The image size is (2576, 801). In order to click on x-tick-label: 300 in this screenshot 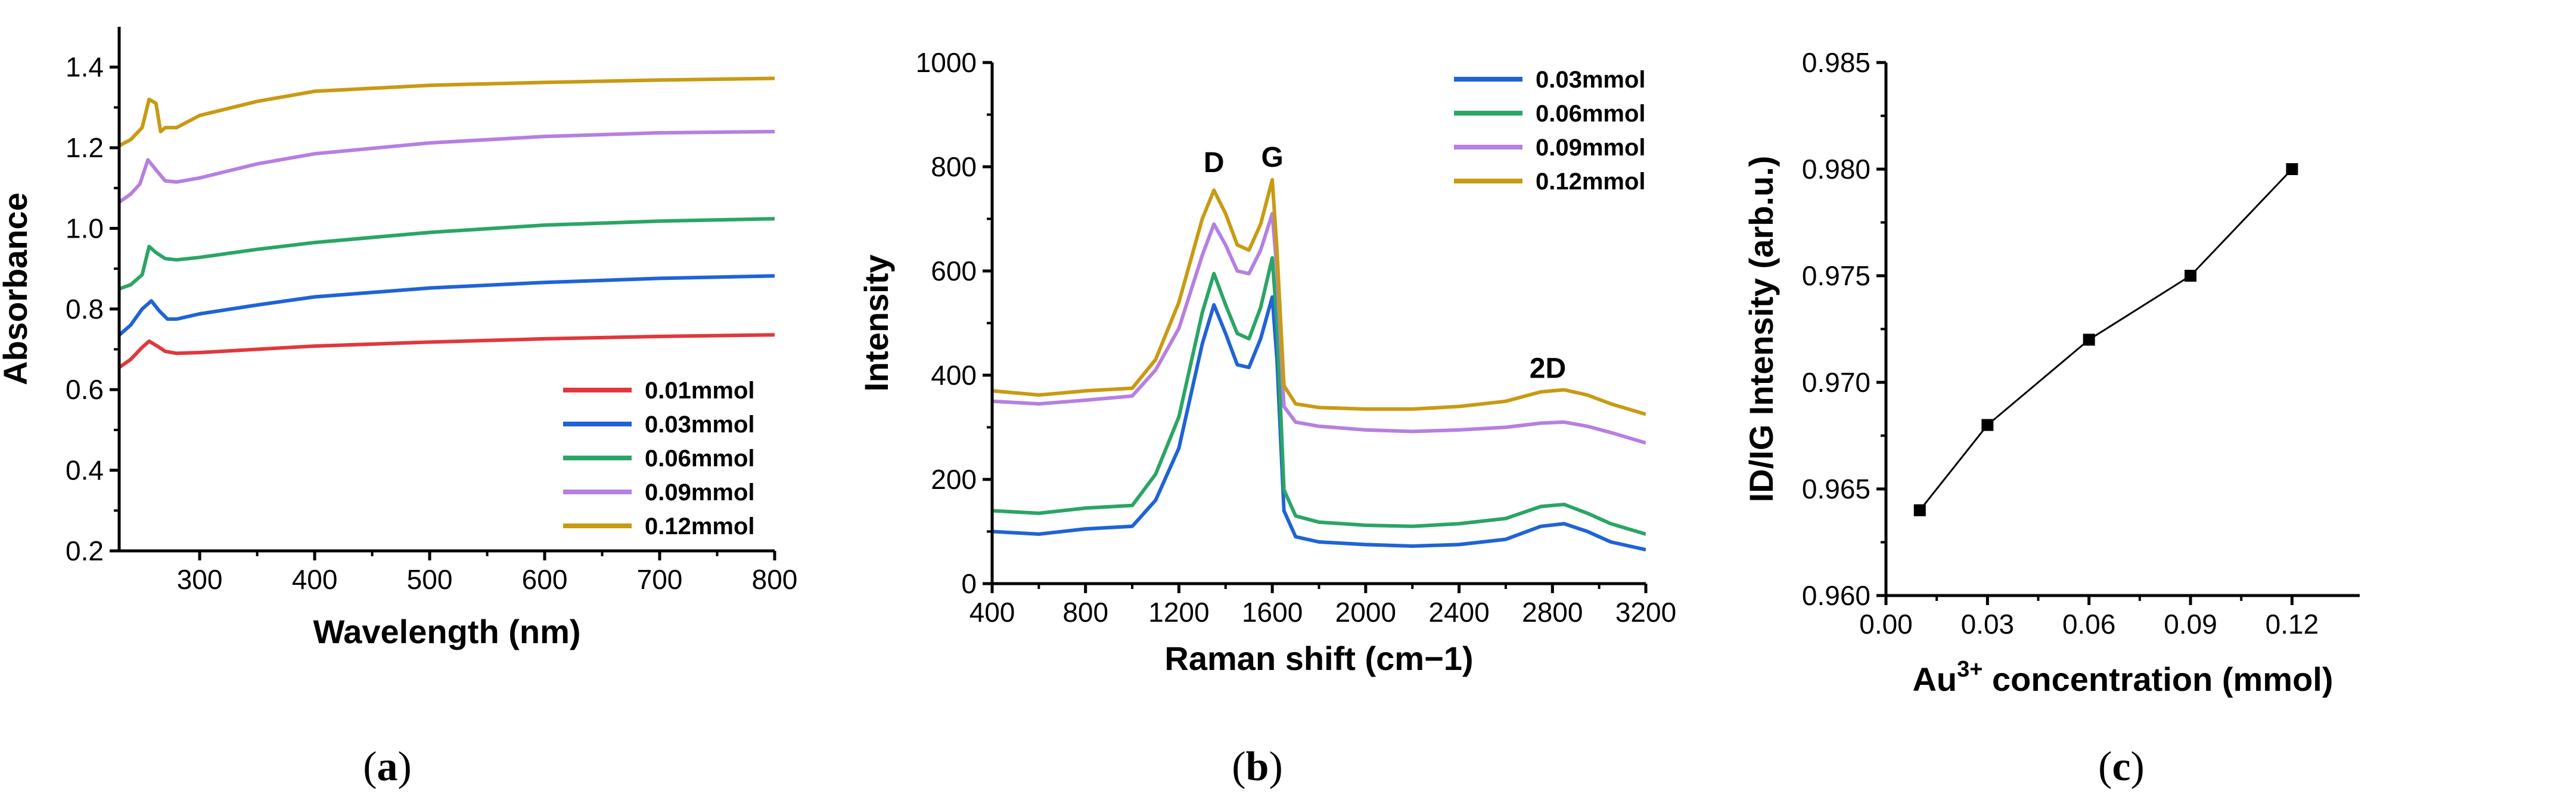, I will do `click(200, 580)`.